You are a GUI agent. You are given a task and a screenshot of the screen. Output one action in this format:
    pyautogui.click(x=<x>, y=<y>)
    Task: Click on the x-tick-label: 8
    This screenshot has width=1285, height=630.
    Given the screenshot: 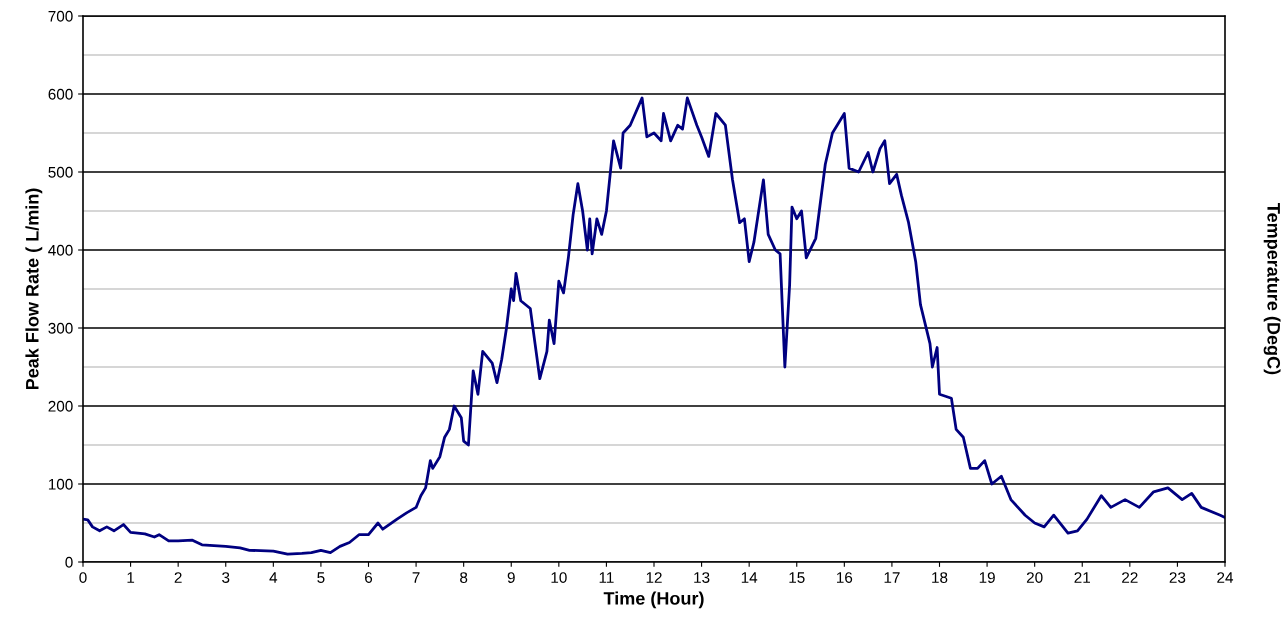 What is the action you would take?
    pyautogui.click(x=464, y=577)
    